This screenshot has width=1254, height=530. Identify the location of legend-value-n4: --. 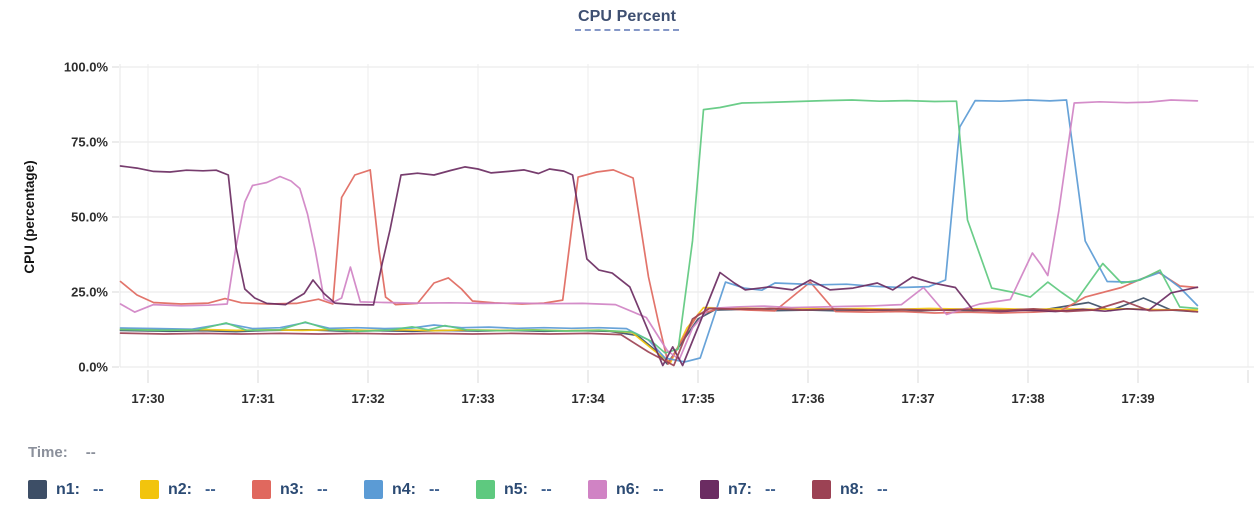
(434, 489).